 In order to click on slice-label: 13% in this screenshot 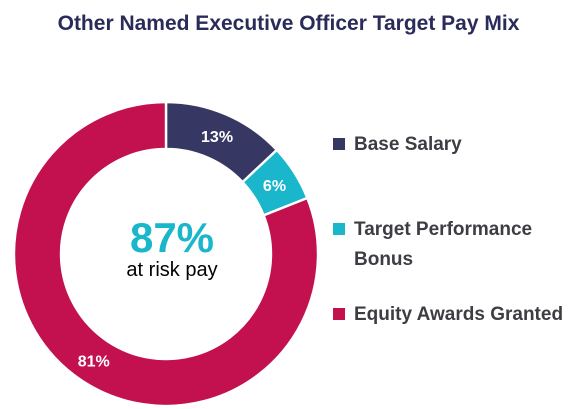, I will do `click(217, 137)`.